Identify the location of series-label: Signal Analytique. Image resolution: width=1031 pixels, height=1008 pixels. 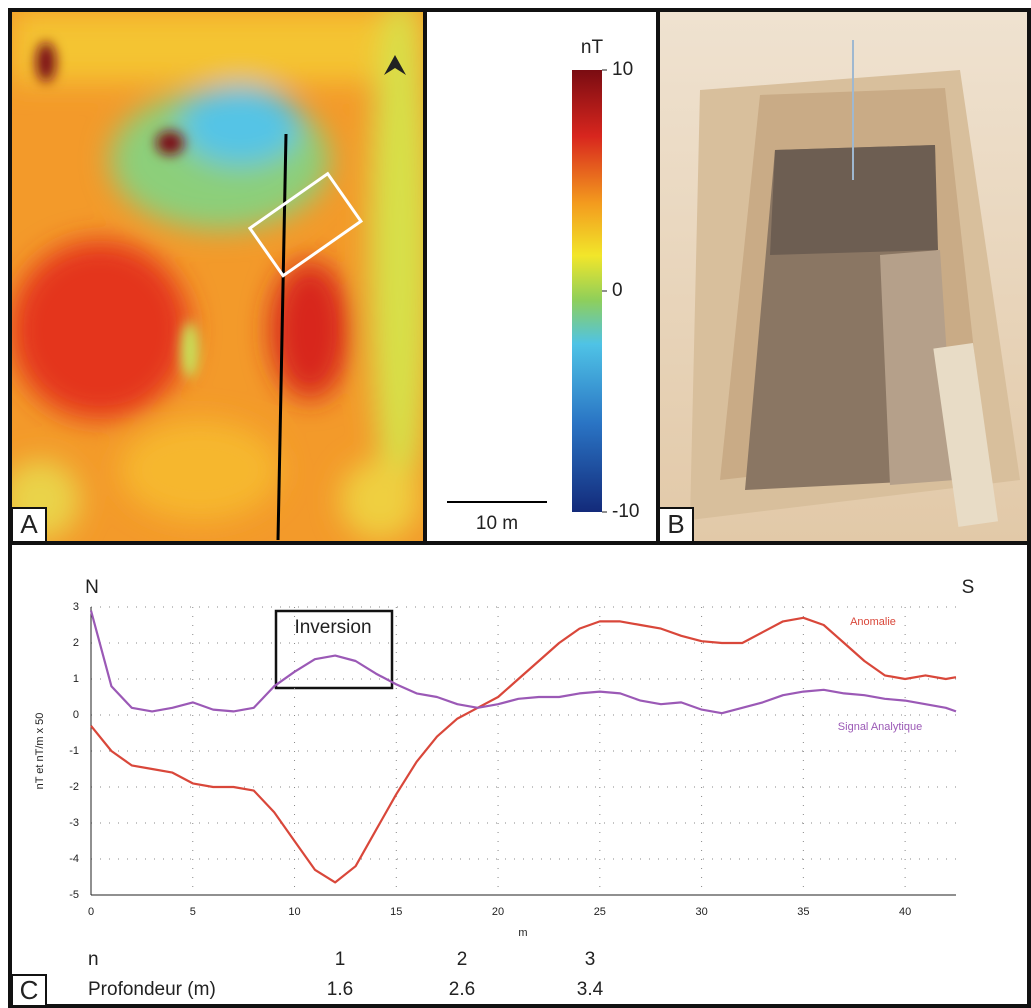
(880, 727).